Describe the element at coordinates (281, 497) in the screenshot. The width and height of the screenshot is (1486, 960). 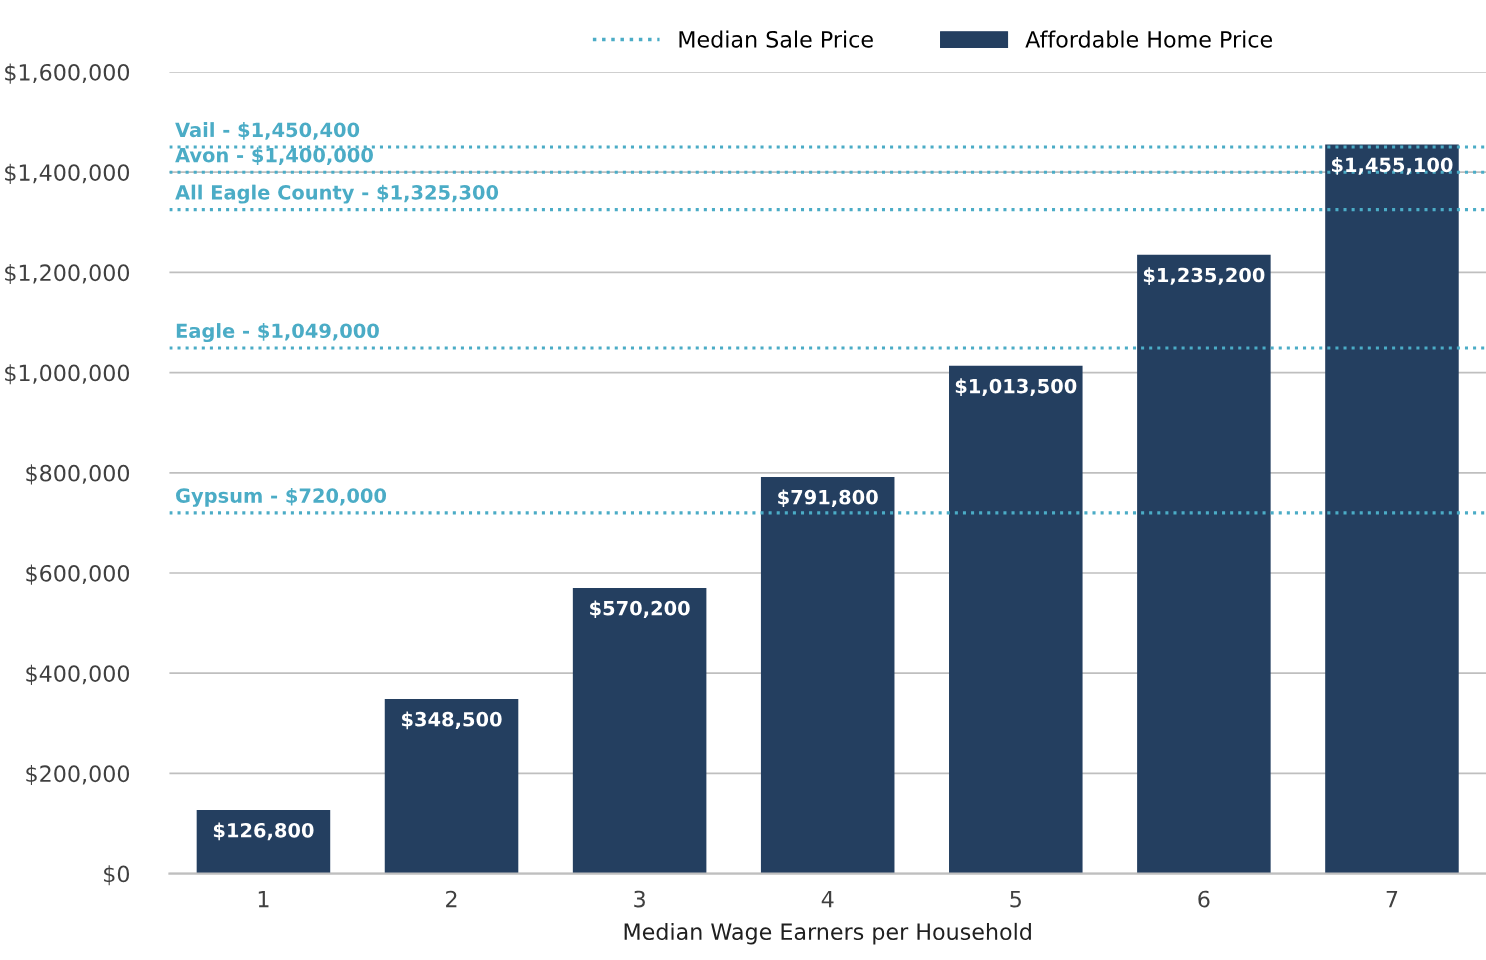
I see `ref-line-label: Gypsum - $720,000` at that location.